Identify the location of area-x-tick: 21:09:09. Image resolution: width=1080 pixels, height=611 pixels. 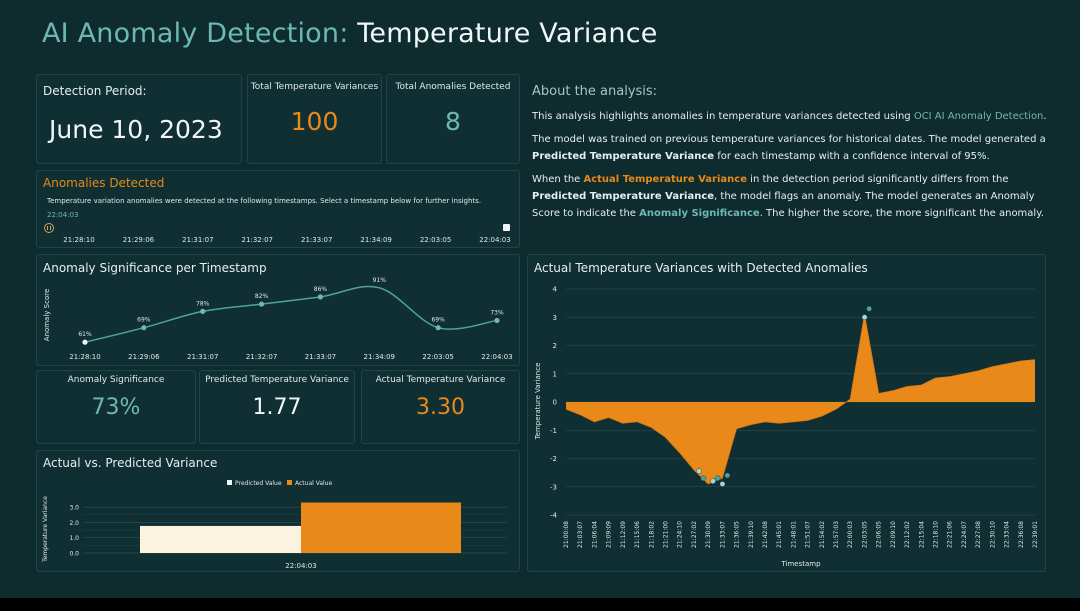
(609, 534).